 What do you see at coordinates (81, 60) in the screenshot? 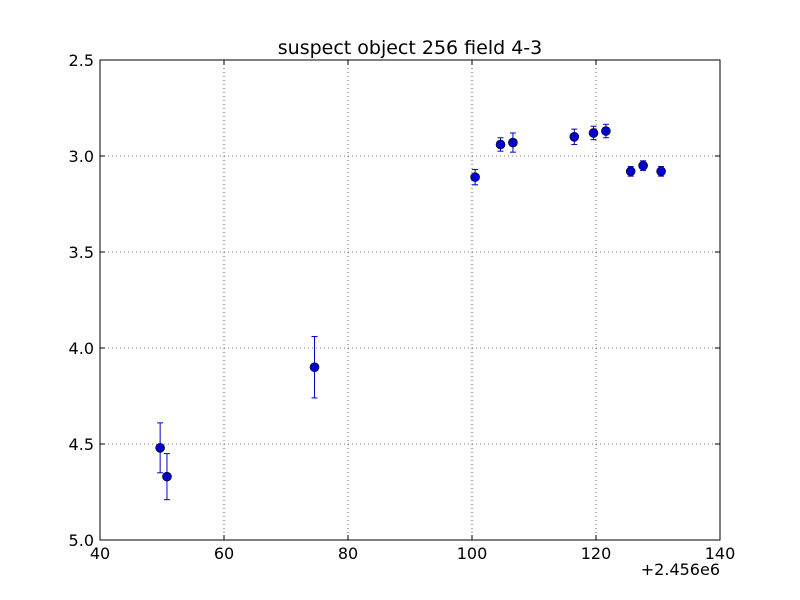
I see `y-tick-label: 2.5` at bounding box center [81, 60].